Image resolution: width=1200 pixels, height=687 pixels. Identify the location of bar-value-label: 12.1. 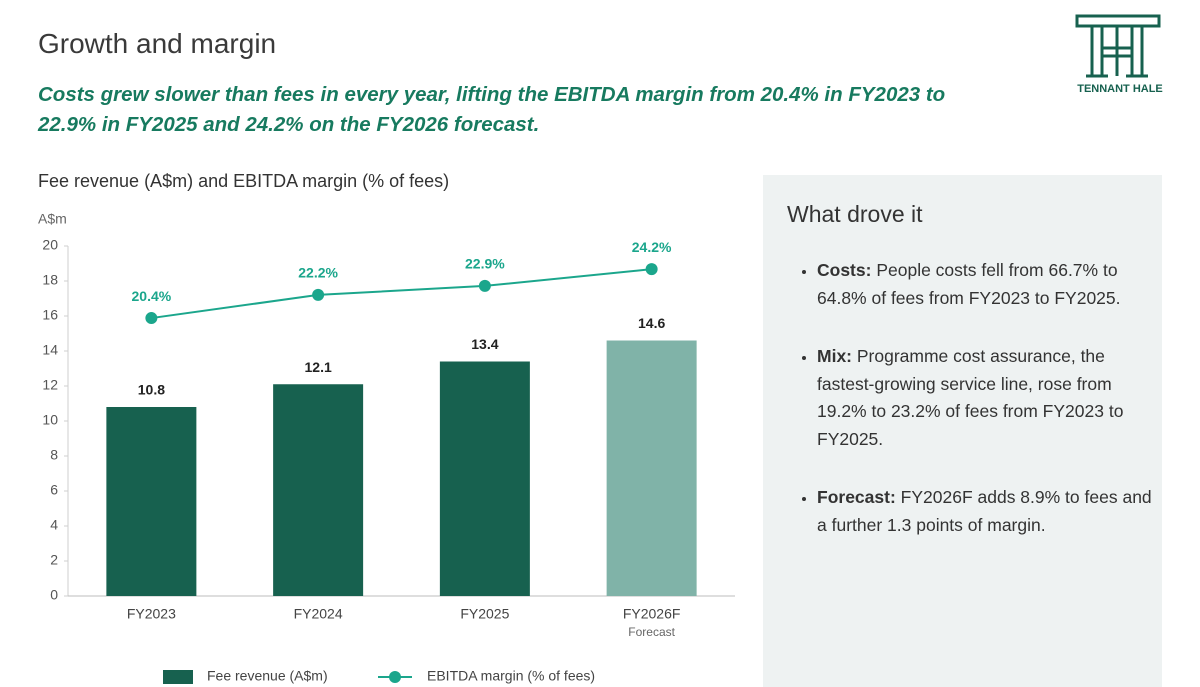
(318, 367).